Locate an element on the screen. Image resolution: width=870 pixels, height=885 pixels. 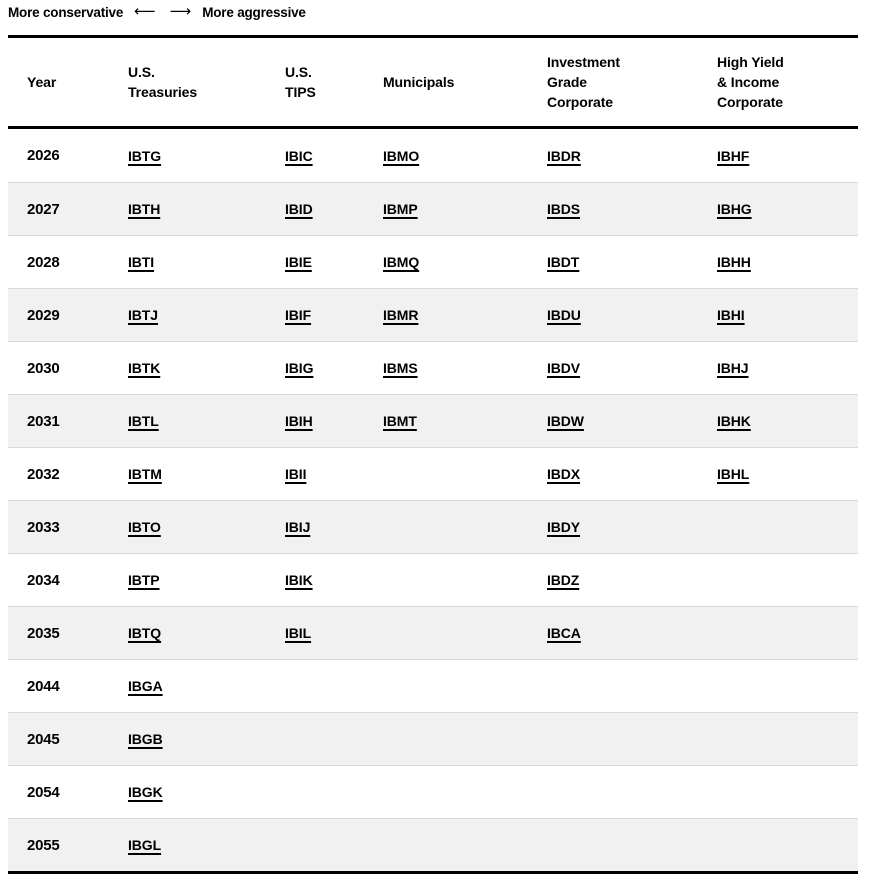
ticker-cell: IBTI is located at coordinates (206, 262).